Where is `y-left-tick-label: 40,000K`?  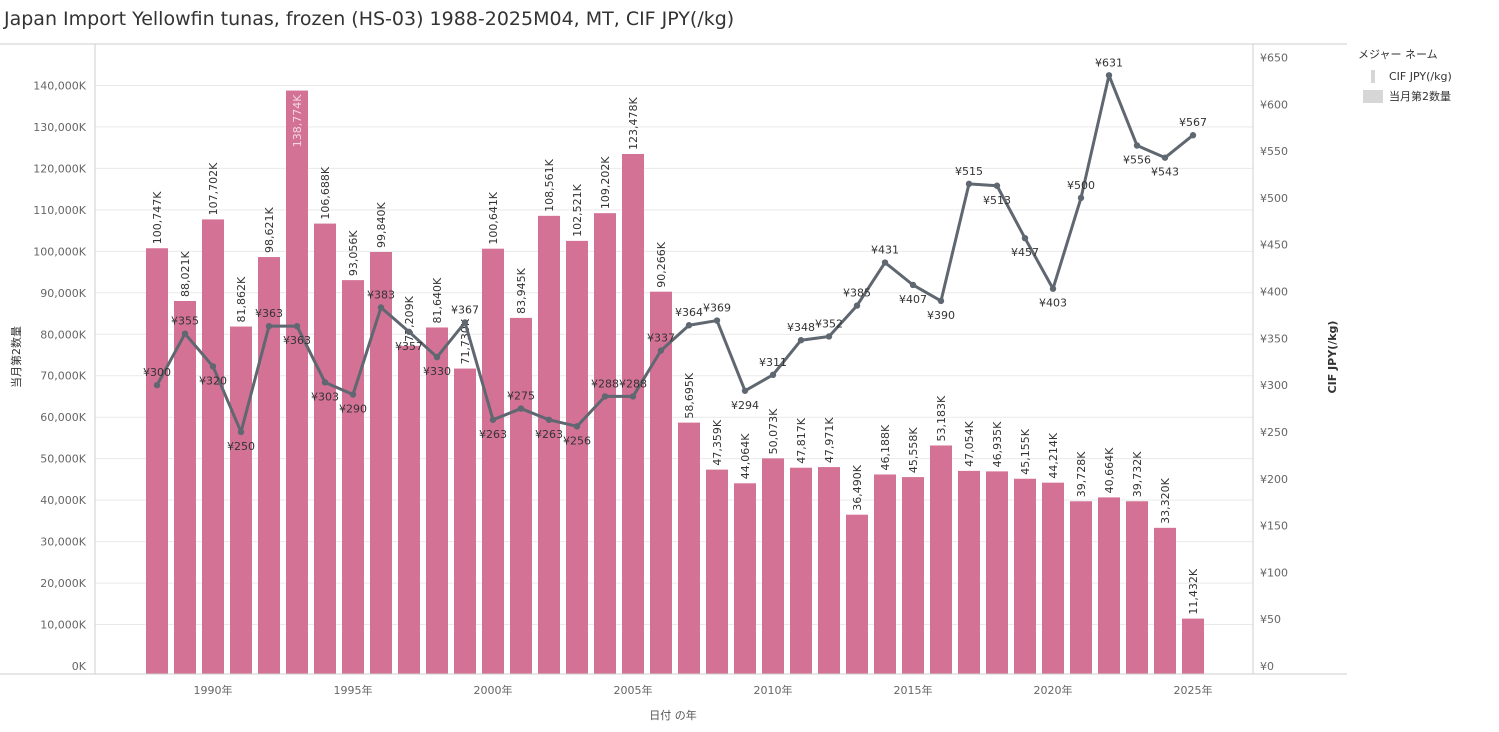 y-left-tick-label: 40,000K is located at coordinates (63, 500).